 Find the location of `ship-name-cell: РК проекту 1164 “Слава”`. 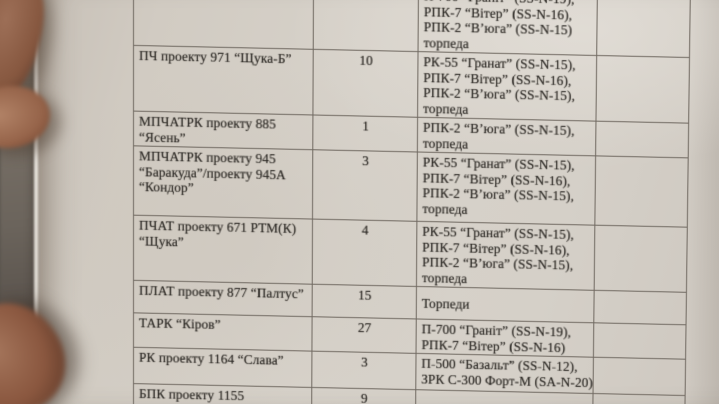

ship-name-cell: РК проекту 1164 “Слава” is located at coordinates (222, 367).